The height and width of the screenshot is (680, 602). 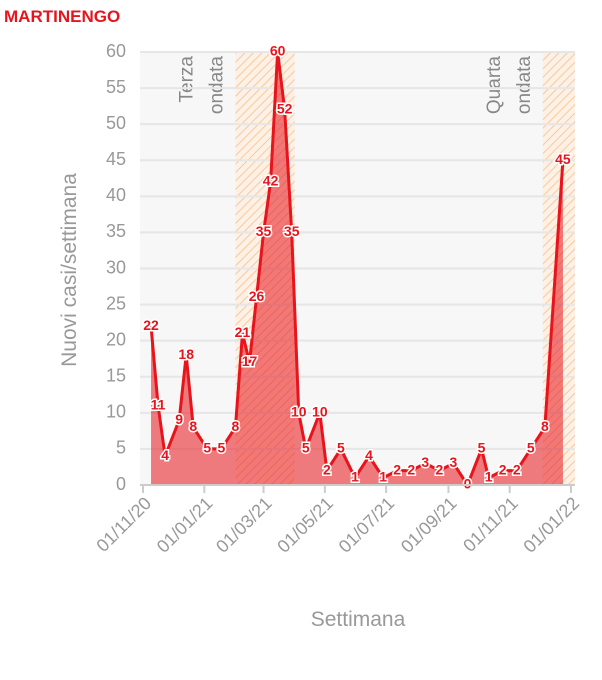 What do you see at coordinates (271, 181) in the screenshot?
I see `value-label: 42` at bounding box center [271, 181].